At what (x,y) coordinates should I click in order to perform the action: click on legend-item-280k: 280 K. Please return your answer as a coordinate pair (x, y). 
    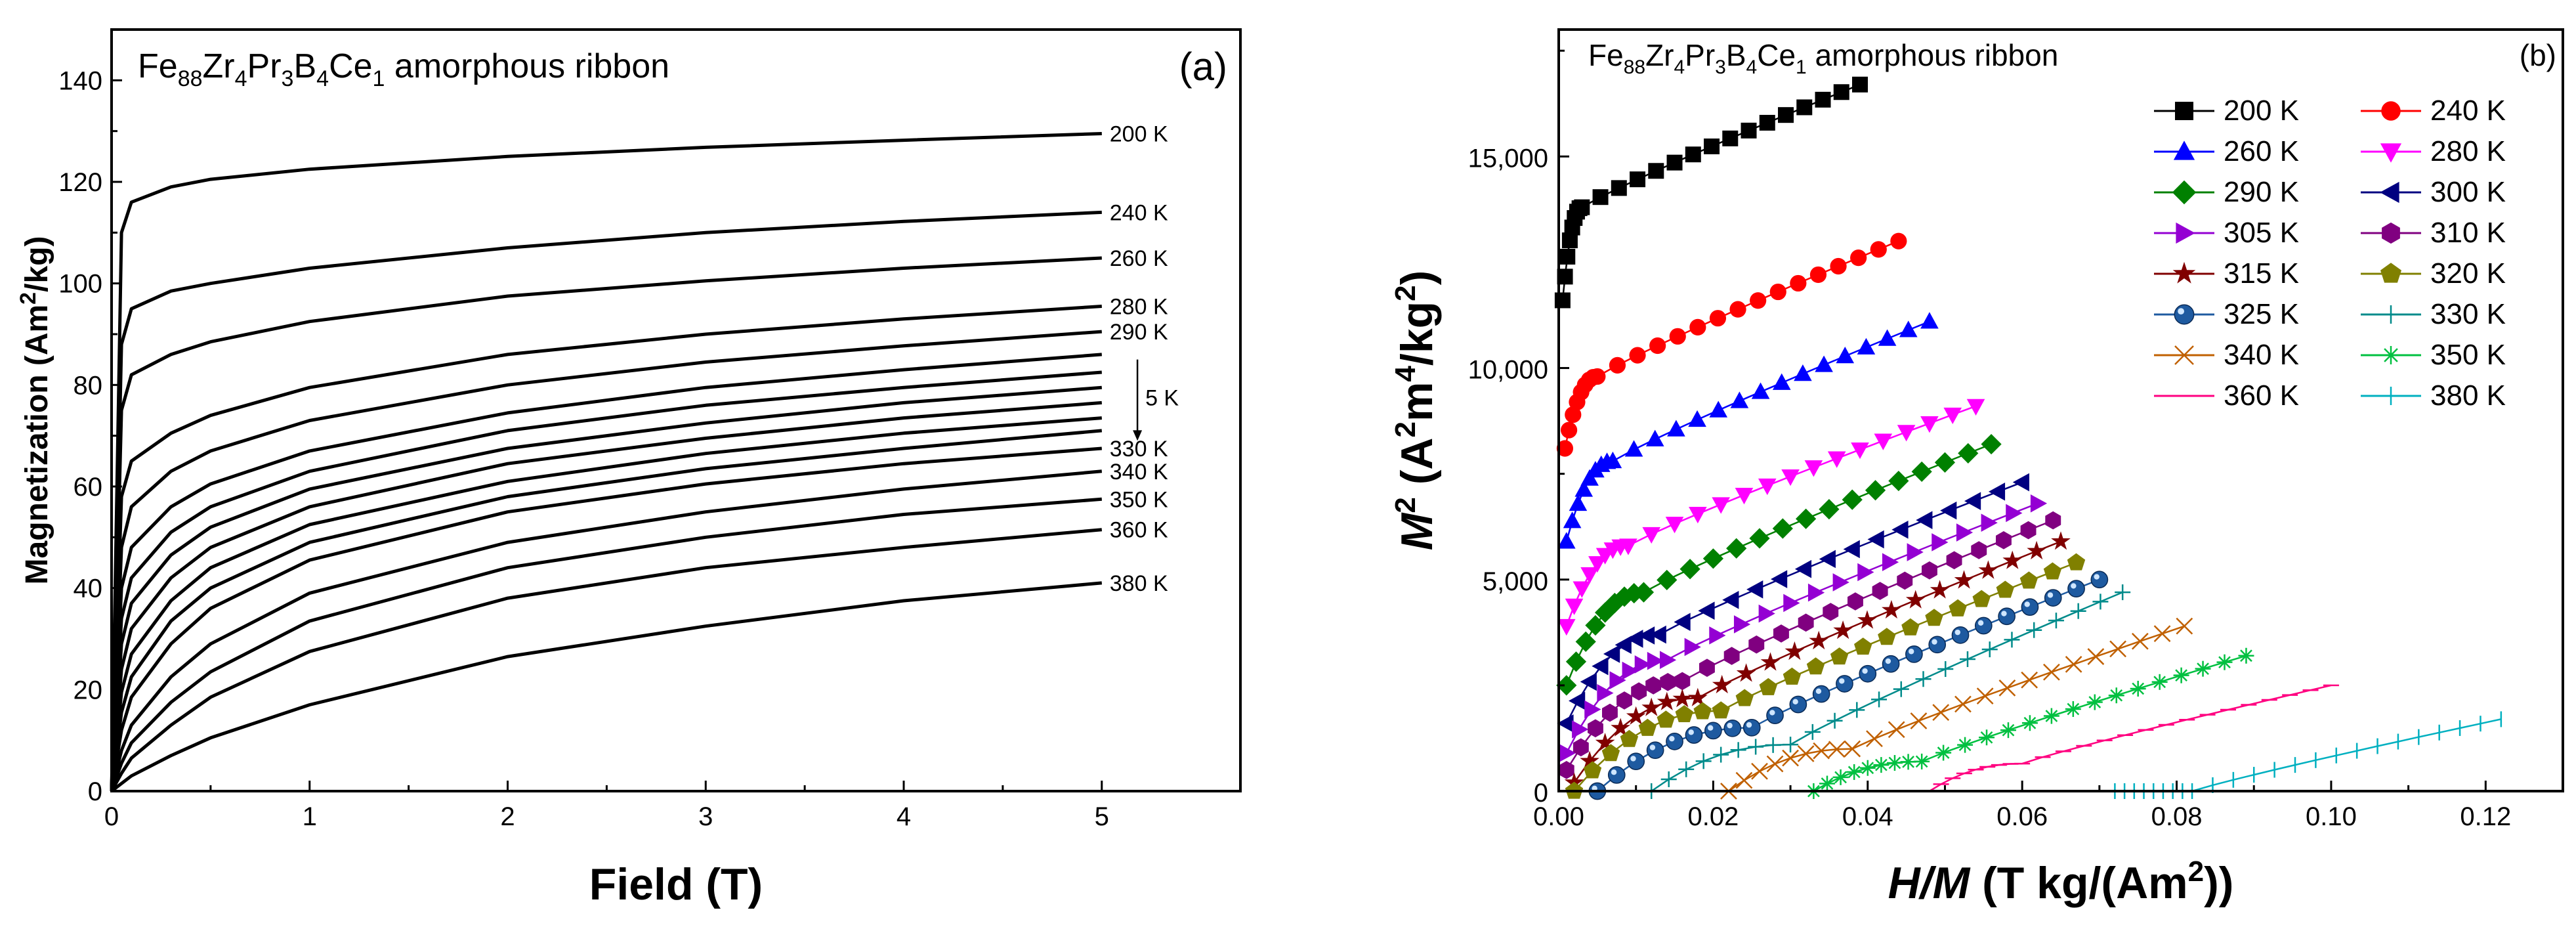
    Looking at the image, I should click on (2433, 151).